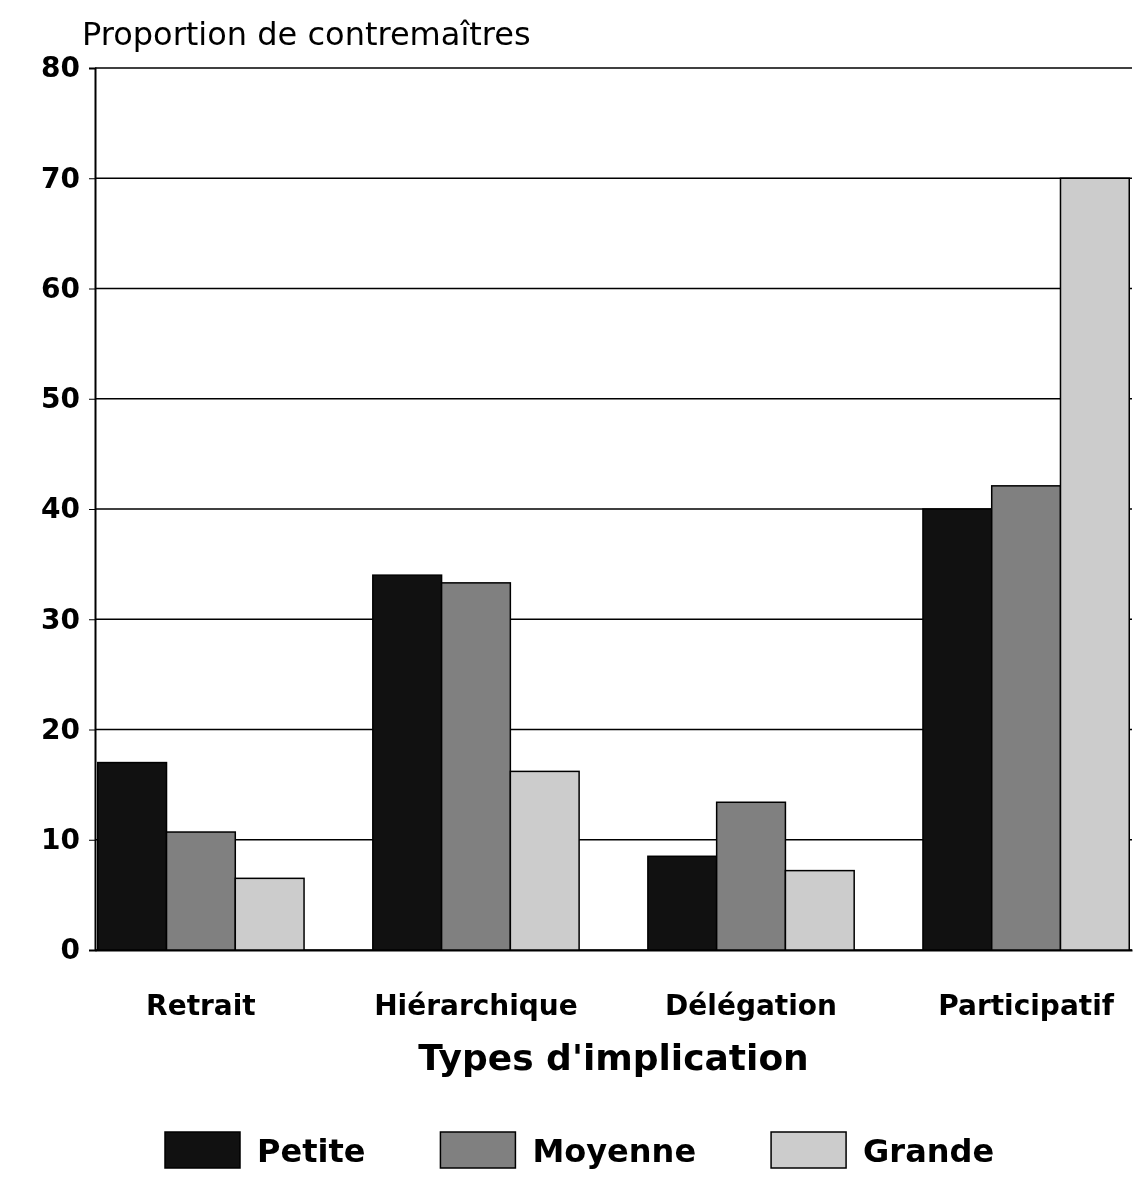  What do you see at coordinates (929, 1151) in the screenshot?
I see `legend-label: Grande` at bounding box center [929, 1151].